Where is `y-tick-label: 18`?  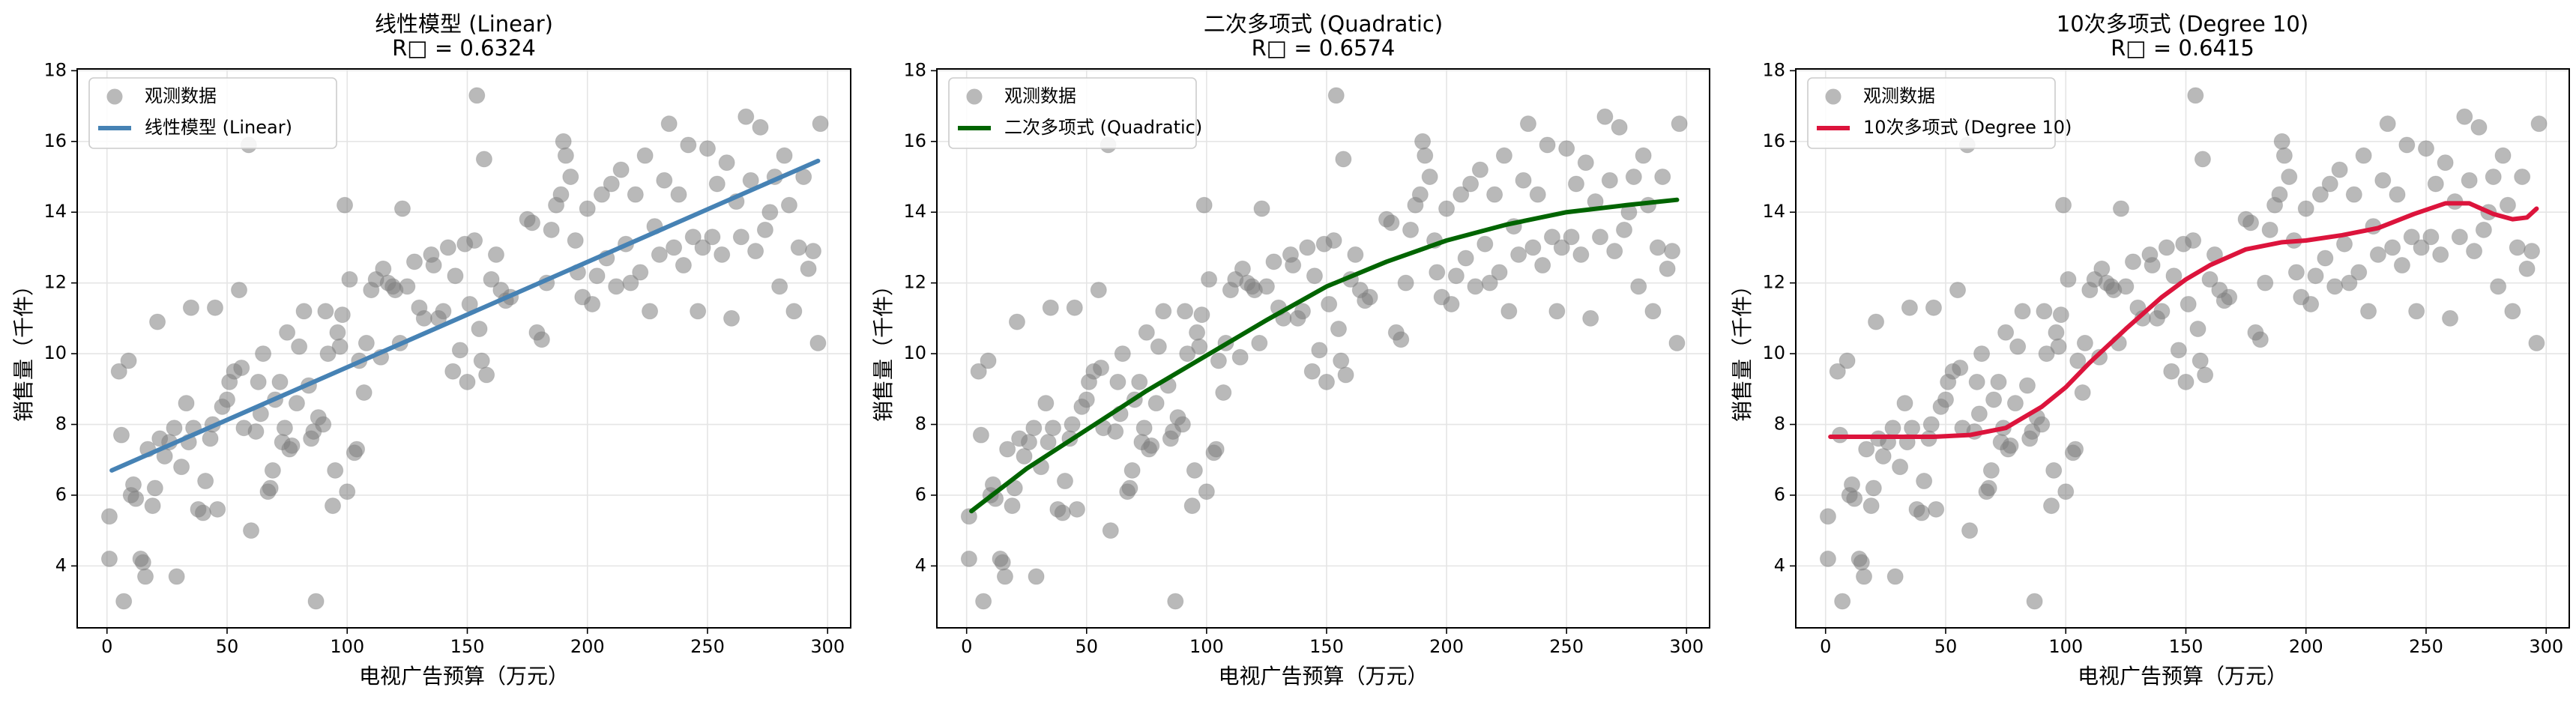 y-tick-label: 18 is located at coordinates (1773, 69).